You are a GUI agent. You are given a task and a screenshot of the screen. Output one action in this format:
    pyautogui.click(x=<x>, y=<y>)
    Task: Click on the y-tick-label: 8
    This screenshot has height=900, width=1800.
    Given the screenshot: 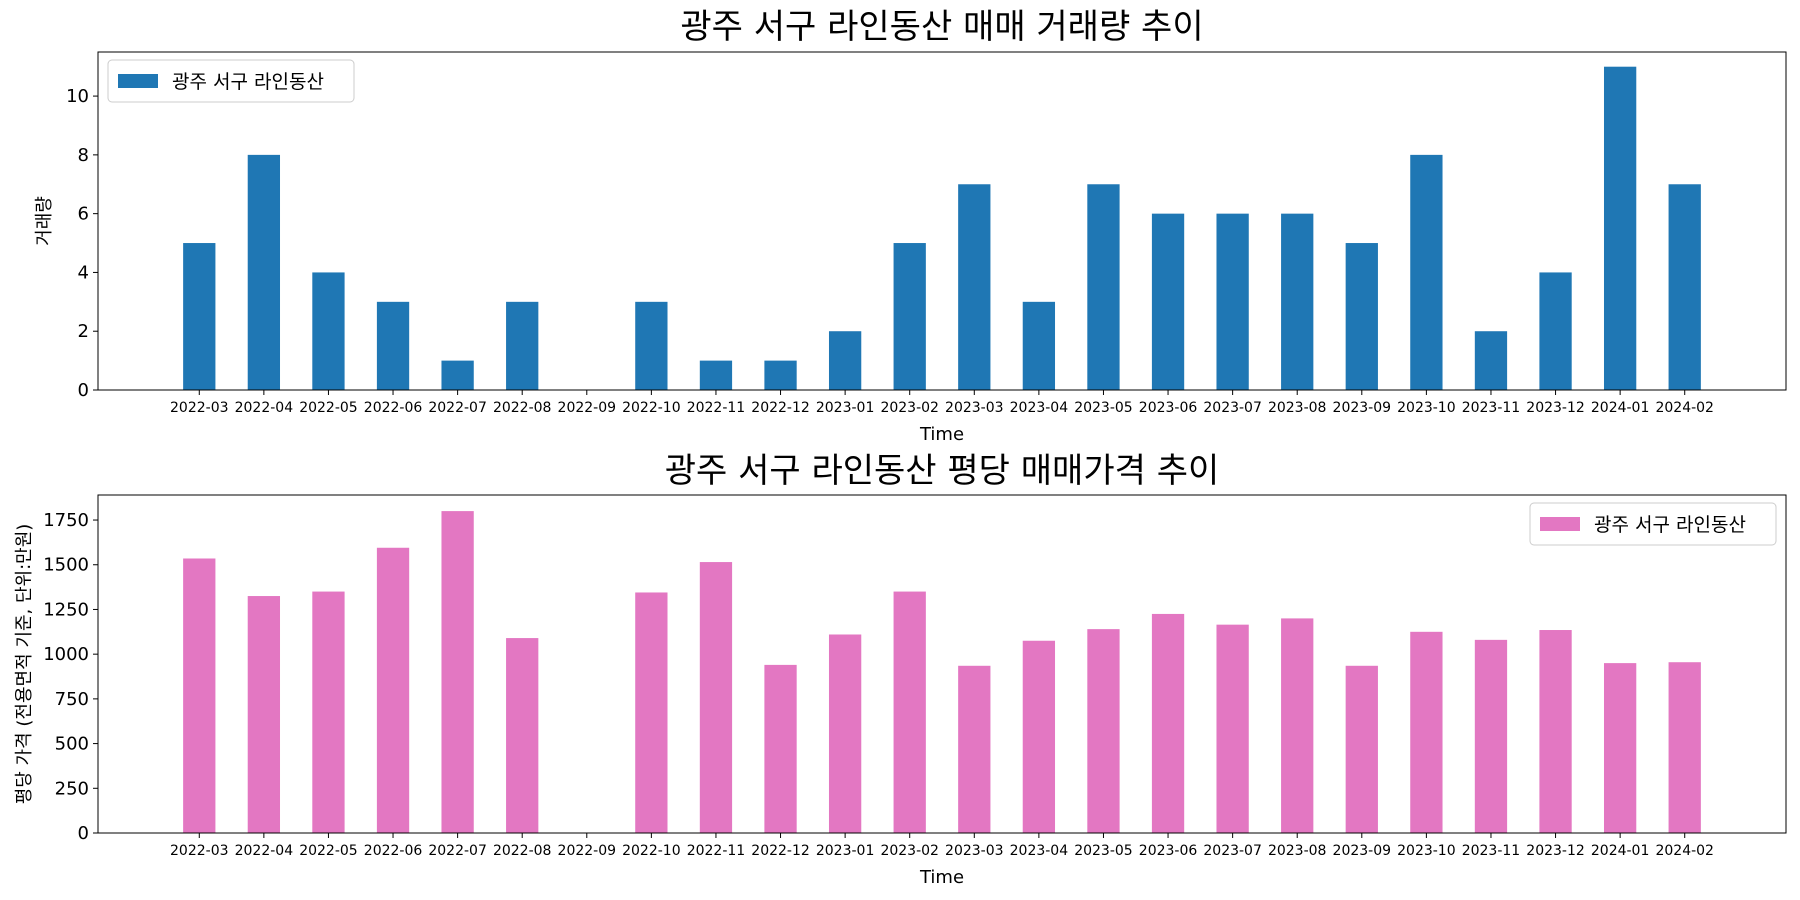 What is the action you would take?
    pyautogui.click(x=83, y=155)
    